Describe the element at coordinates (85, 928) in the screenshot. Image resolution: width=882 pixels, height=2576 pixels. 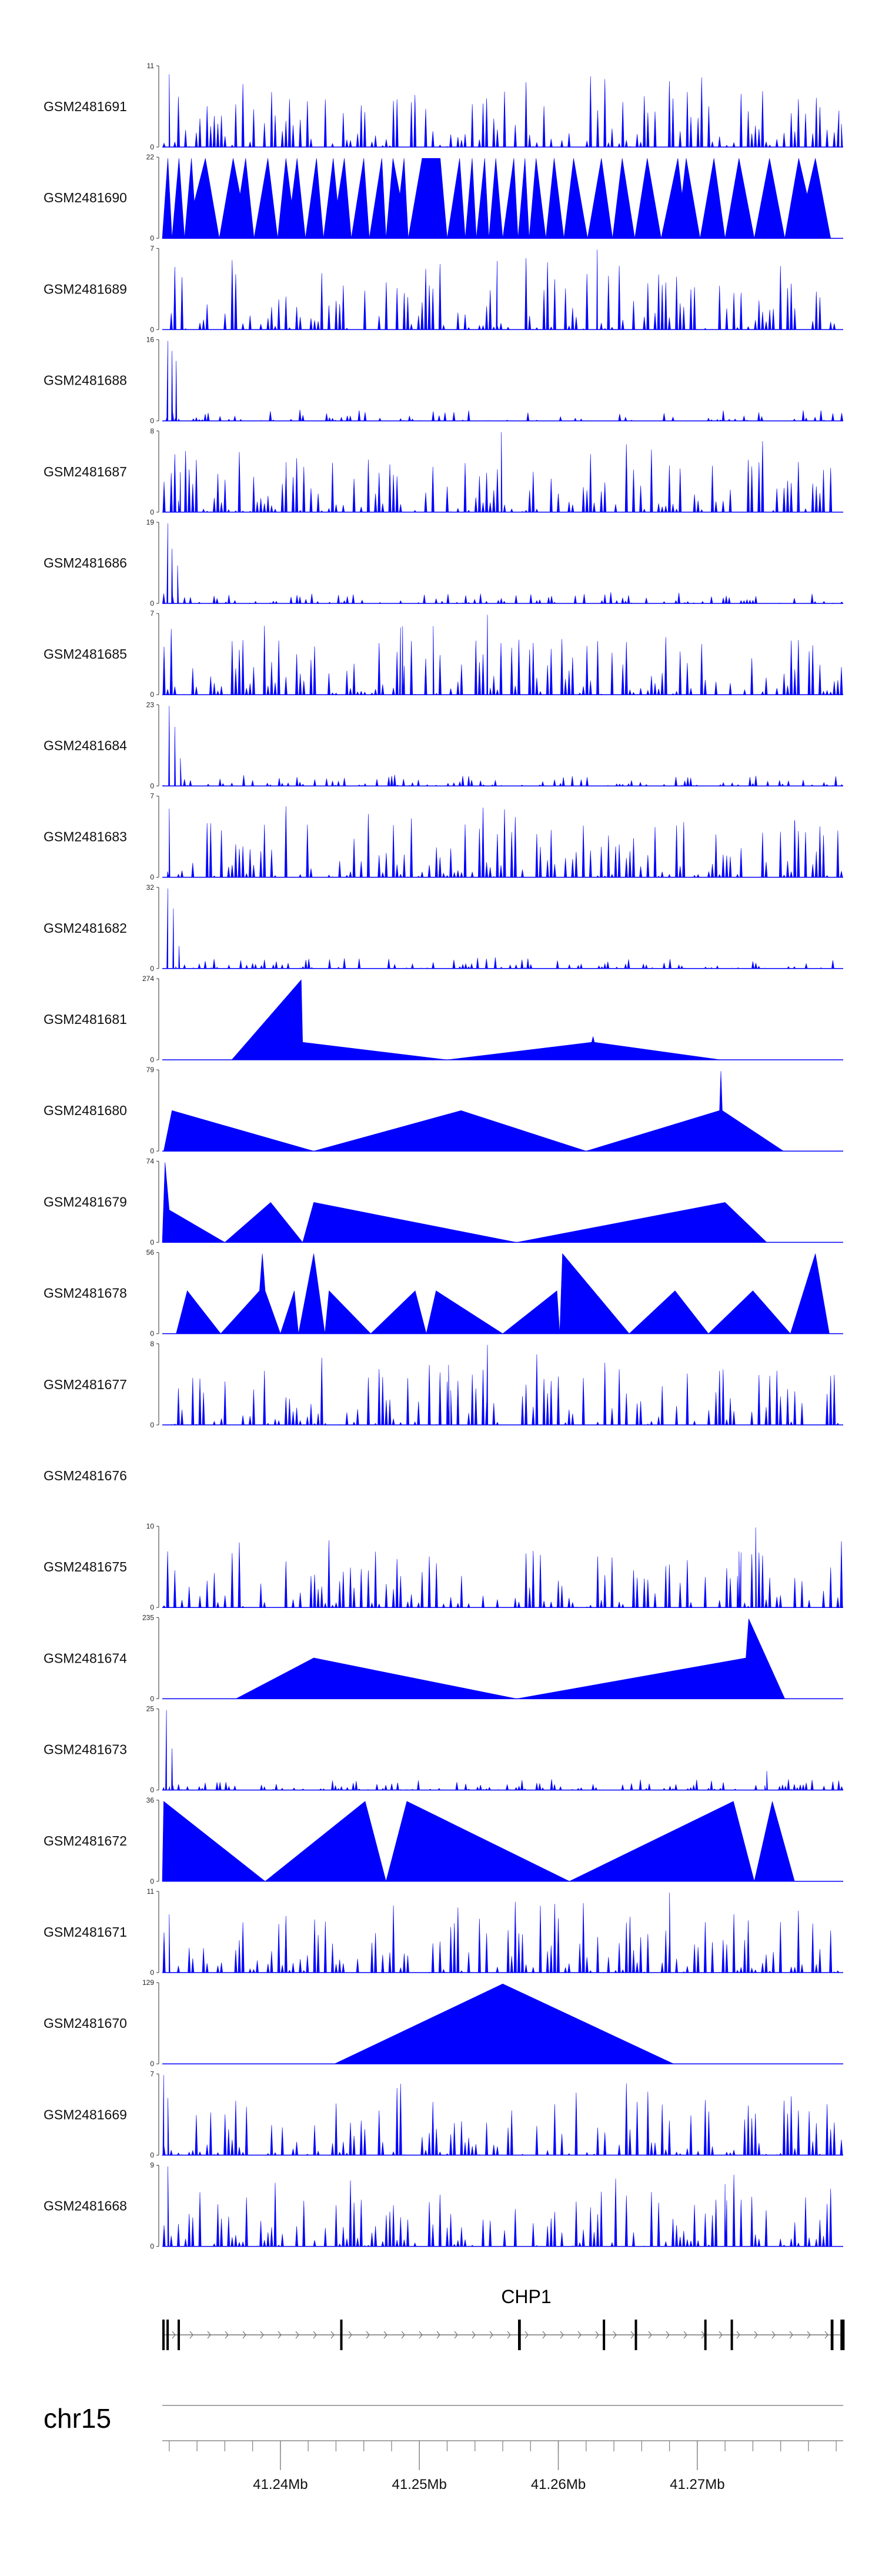
I see `track-label: GSM2481682` at that location.